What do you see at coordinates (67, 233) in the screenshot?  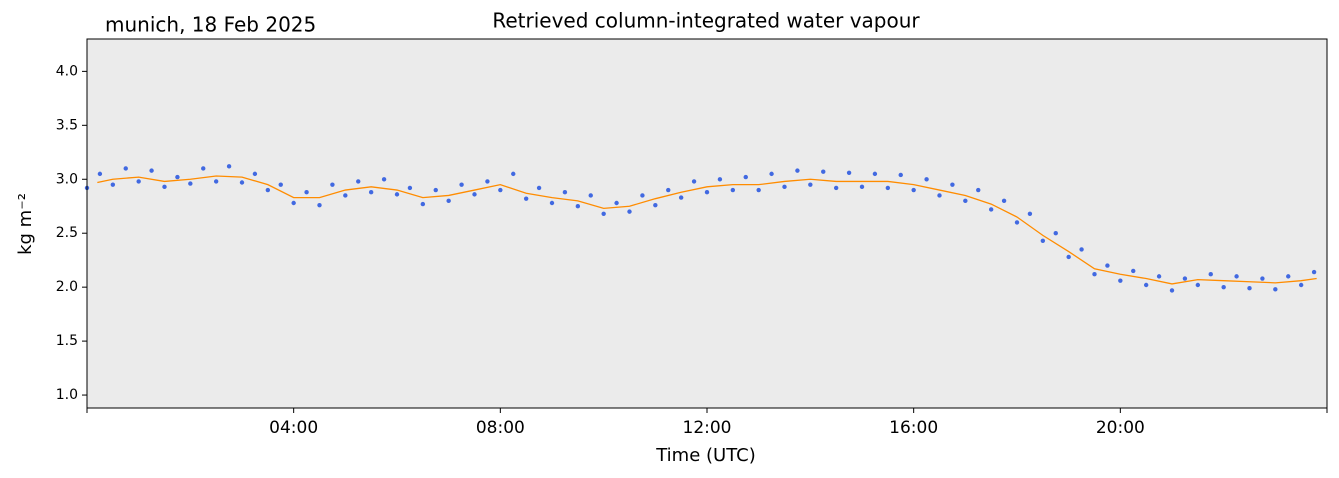 I see `y-tick-label: 2.5` at bounding box center [67, 233].